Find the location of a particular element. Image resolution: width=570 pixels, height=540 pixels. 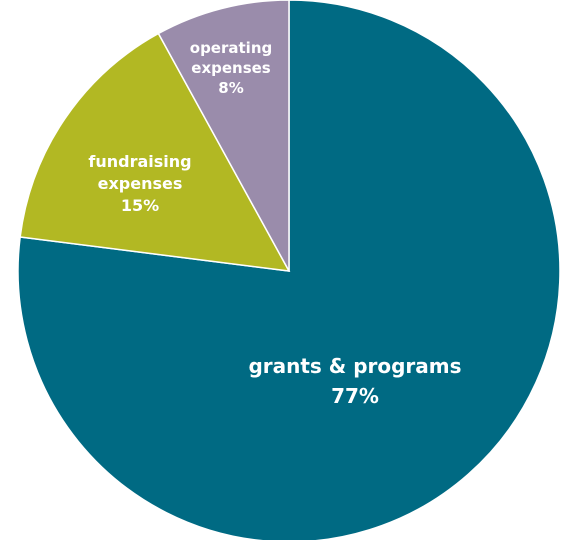

slice-label-0: grants & programs 77% is located at coordinates (354, 381).